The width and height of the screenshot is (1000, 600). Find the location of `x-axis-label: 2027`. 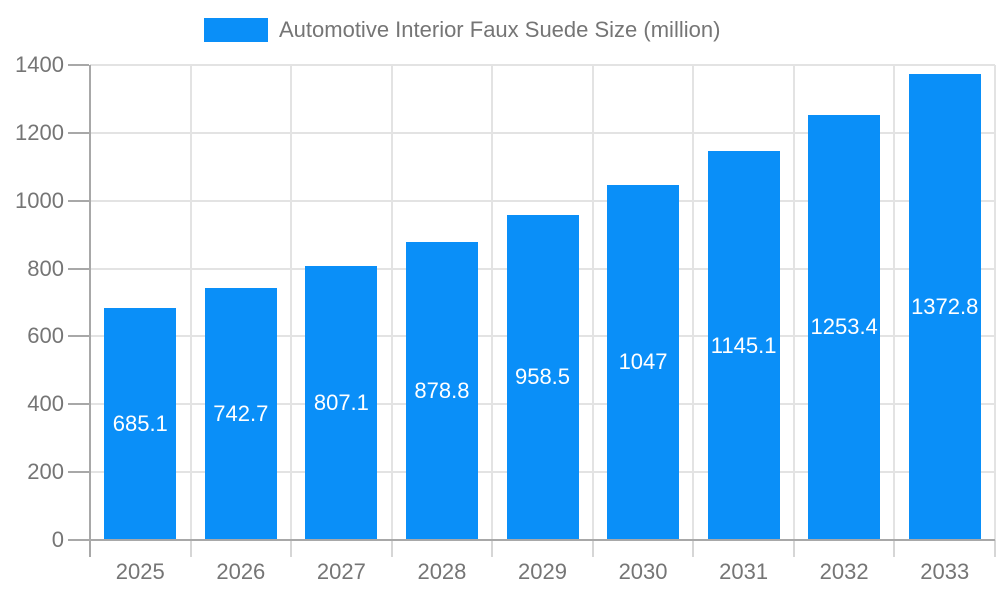

x-axis-label: 2027 is located at coordinates (341, 571).